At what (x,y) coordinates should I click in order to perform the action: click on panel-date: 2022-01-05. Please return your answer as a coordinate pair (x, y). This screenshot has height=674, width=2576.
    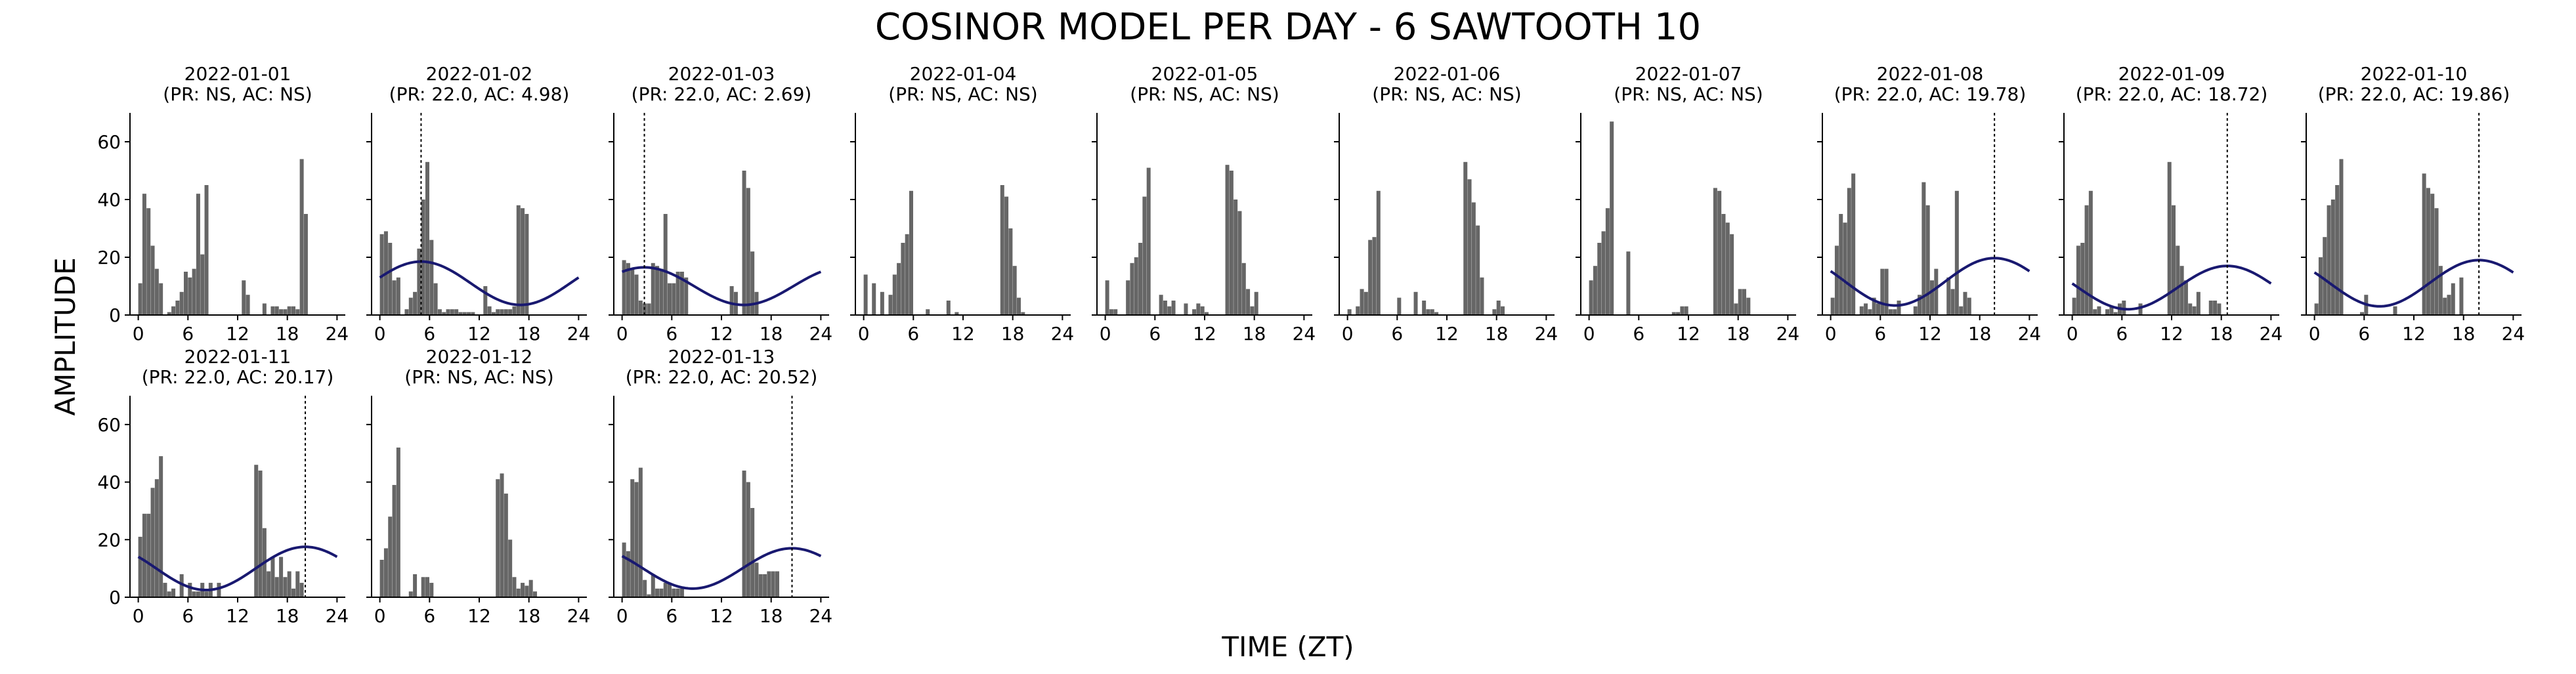
    Looking at the image, I should click on (1204, 74).